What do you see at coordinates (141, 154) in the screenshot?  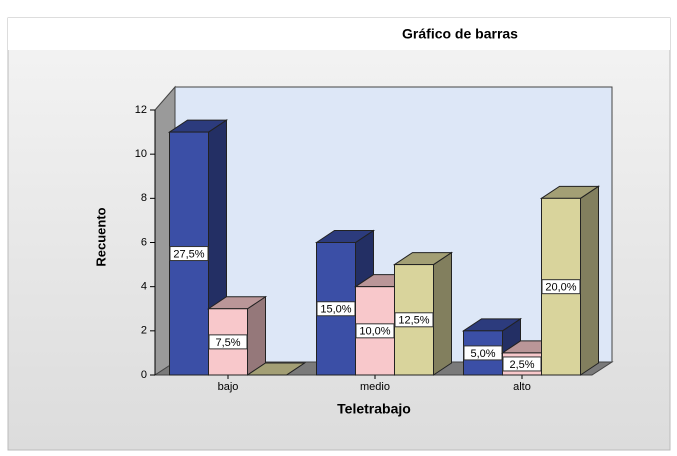 I see `y-tick-label: 10` at bounding box center [141, 154].